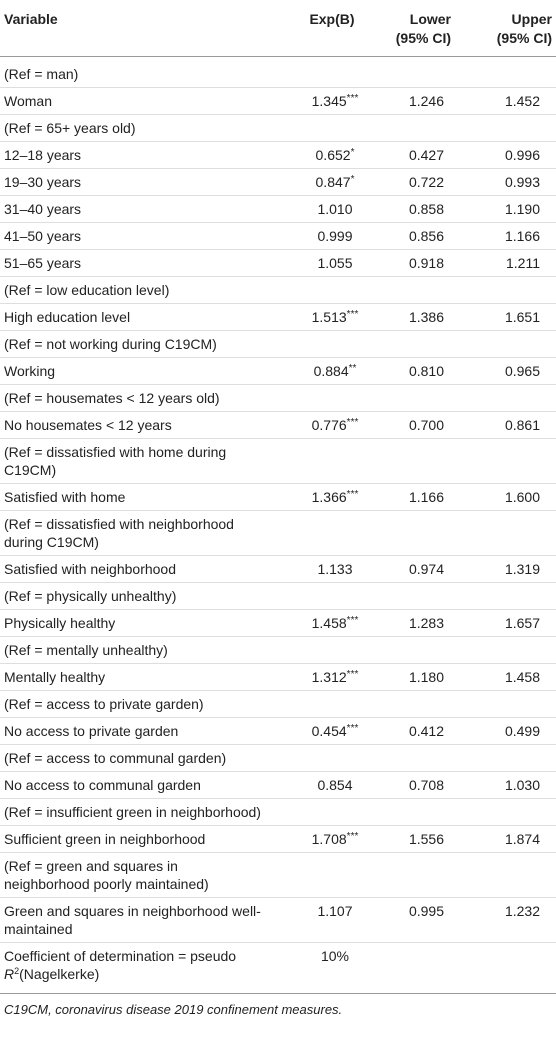  I want to click on lower-ci-cell: 1.556, so click(416, 839).